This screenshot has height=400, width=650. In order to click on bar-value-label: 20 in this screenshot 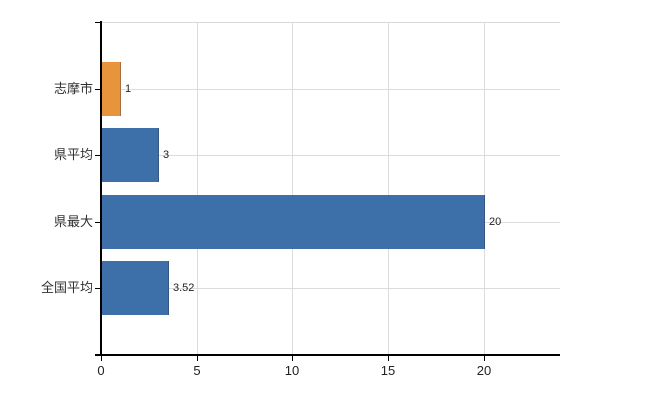, I will do `click(495, 222)`.